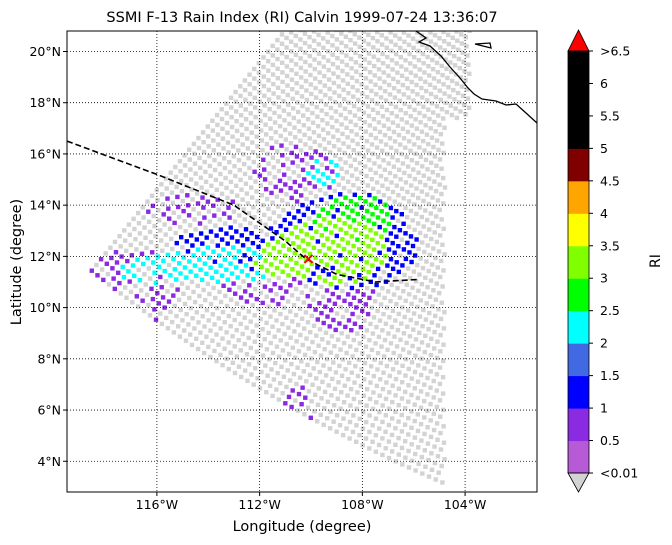 The image size is (672, 545). I want to click on y-axis-label: Latitude (degree), so click(17, 262).